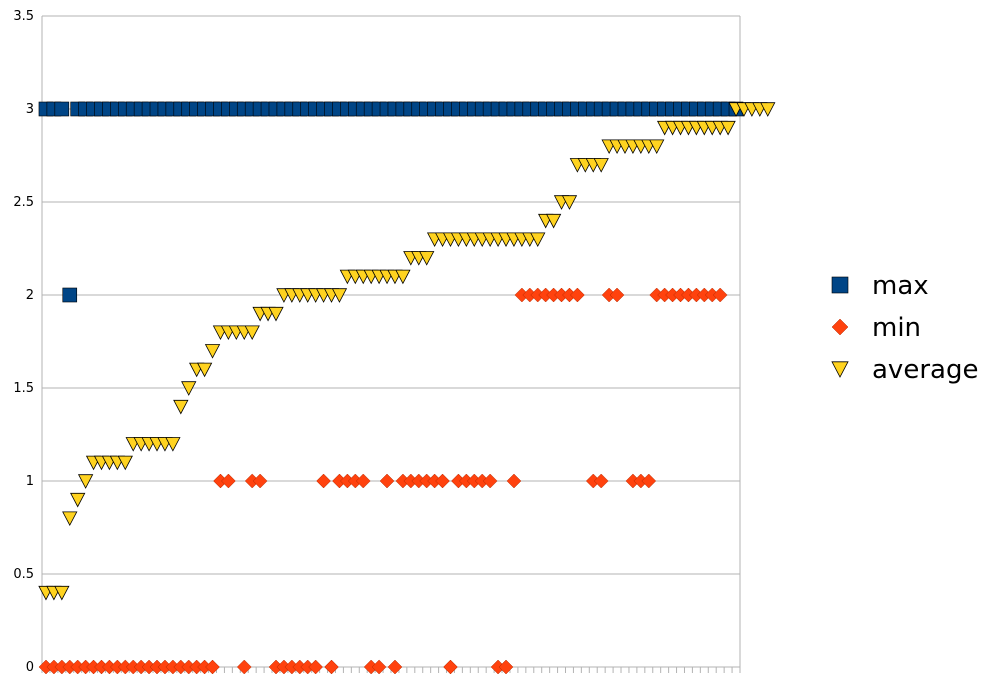  Describe the element at coordinates (840, 327) in the screenshot. I see `legend-marker-min` at that location.